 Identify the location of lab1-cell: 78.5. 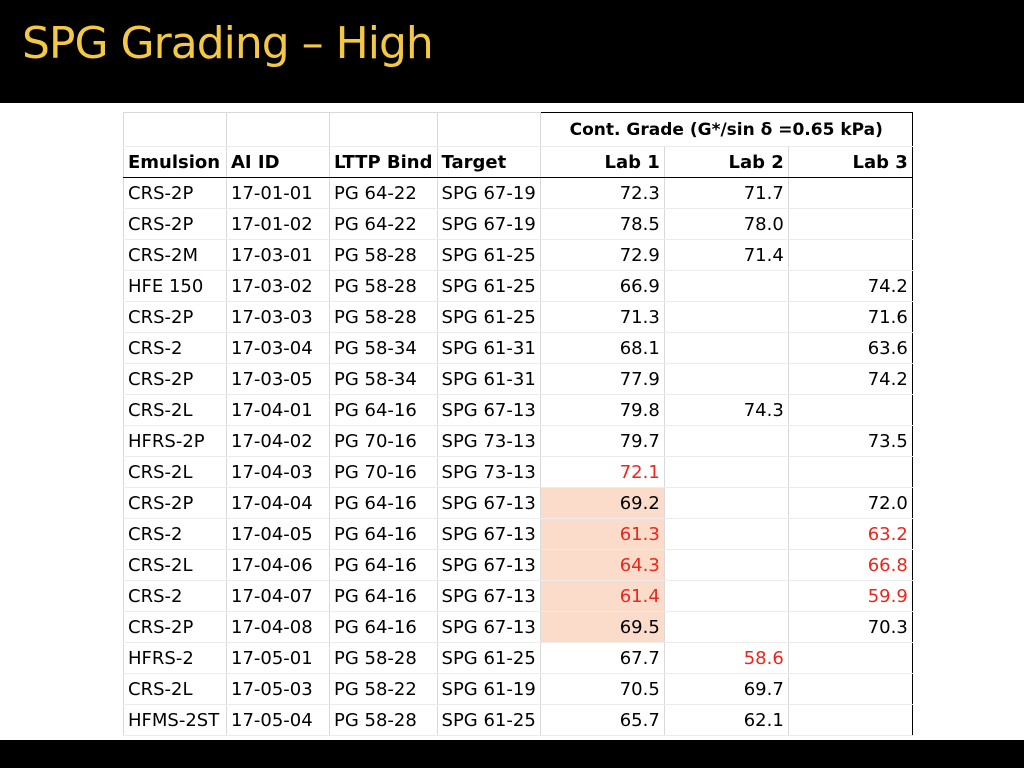
(602, 224).